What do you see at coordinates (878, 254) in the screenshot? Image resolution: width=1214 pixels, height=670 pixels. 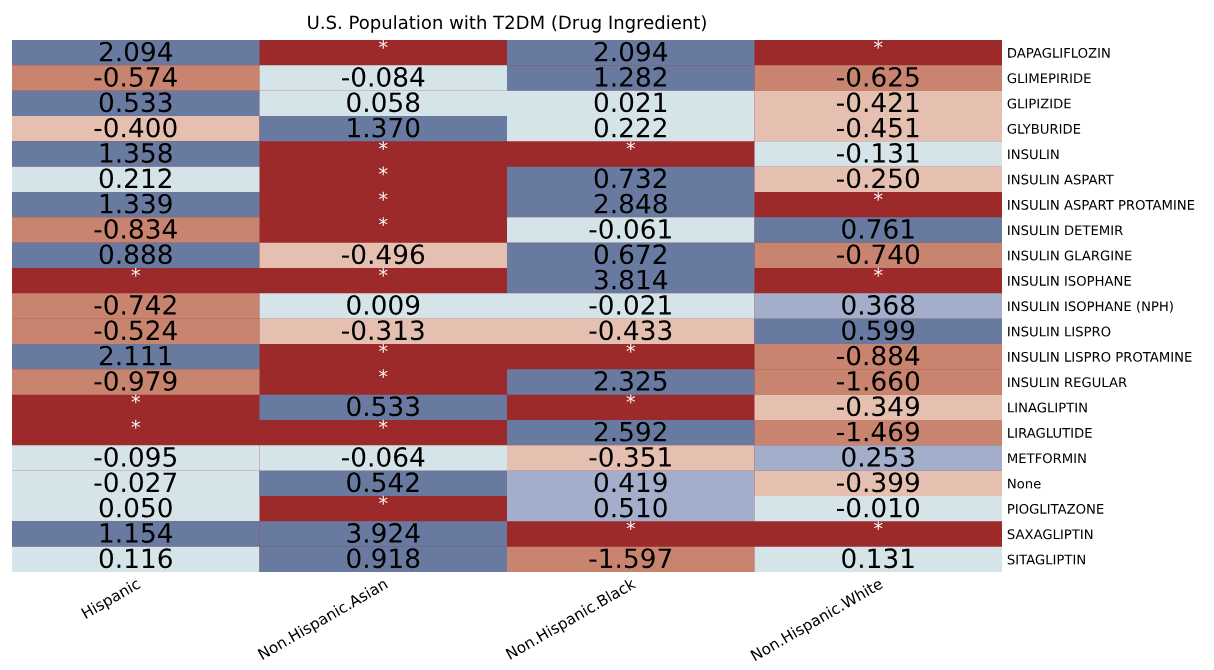 I see `data-label: -0.740` at bounding box center [878, 254].